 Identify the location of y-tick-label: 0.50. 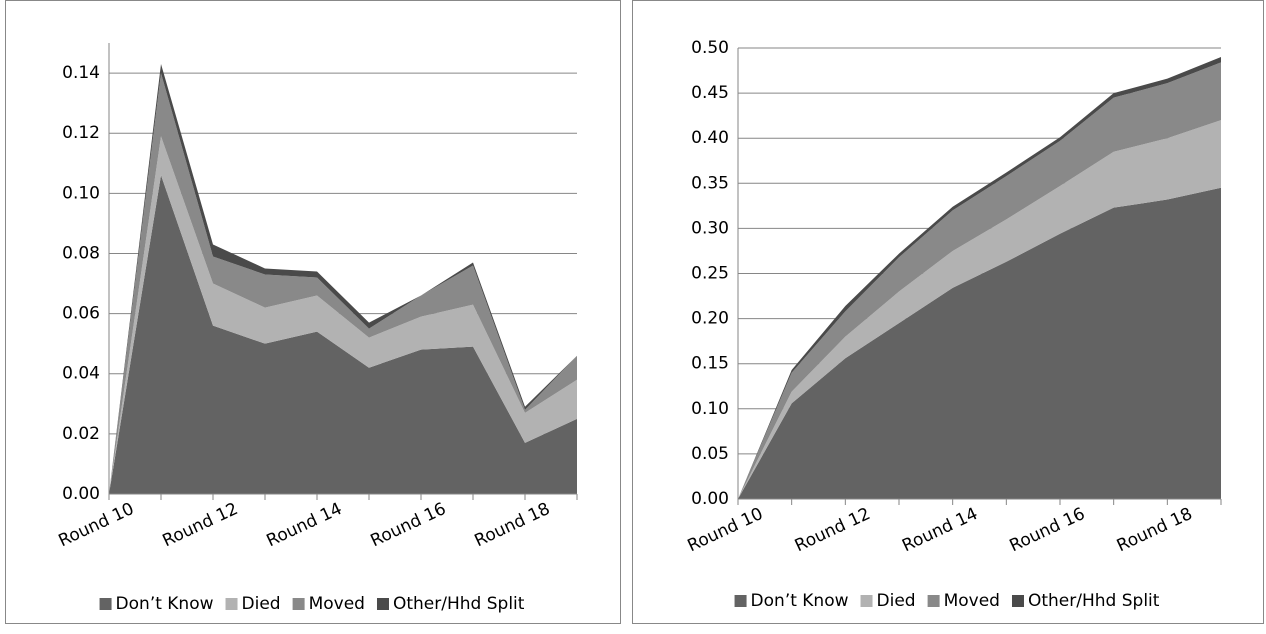
(710, 48).